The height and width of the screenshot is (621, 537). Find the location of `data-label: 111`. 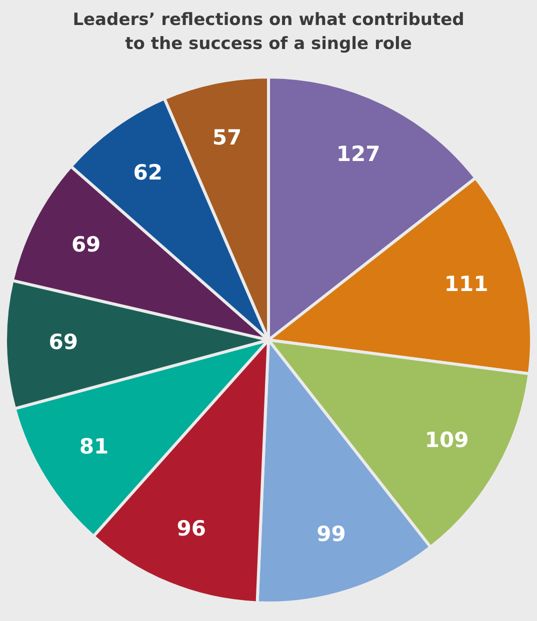

data-label: 111 is located at coordinates (466, 284).